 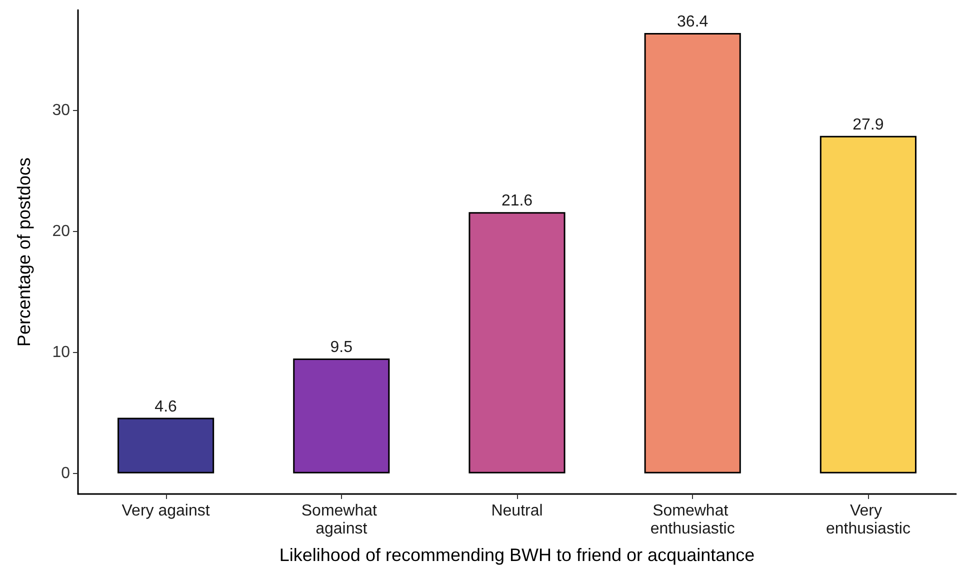 What do you see at coordinates (692, 520) in the screenshot?
I see `x-tick-label: Somewhat enthusiastic` at bounding box center [692, 520].